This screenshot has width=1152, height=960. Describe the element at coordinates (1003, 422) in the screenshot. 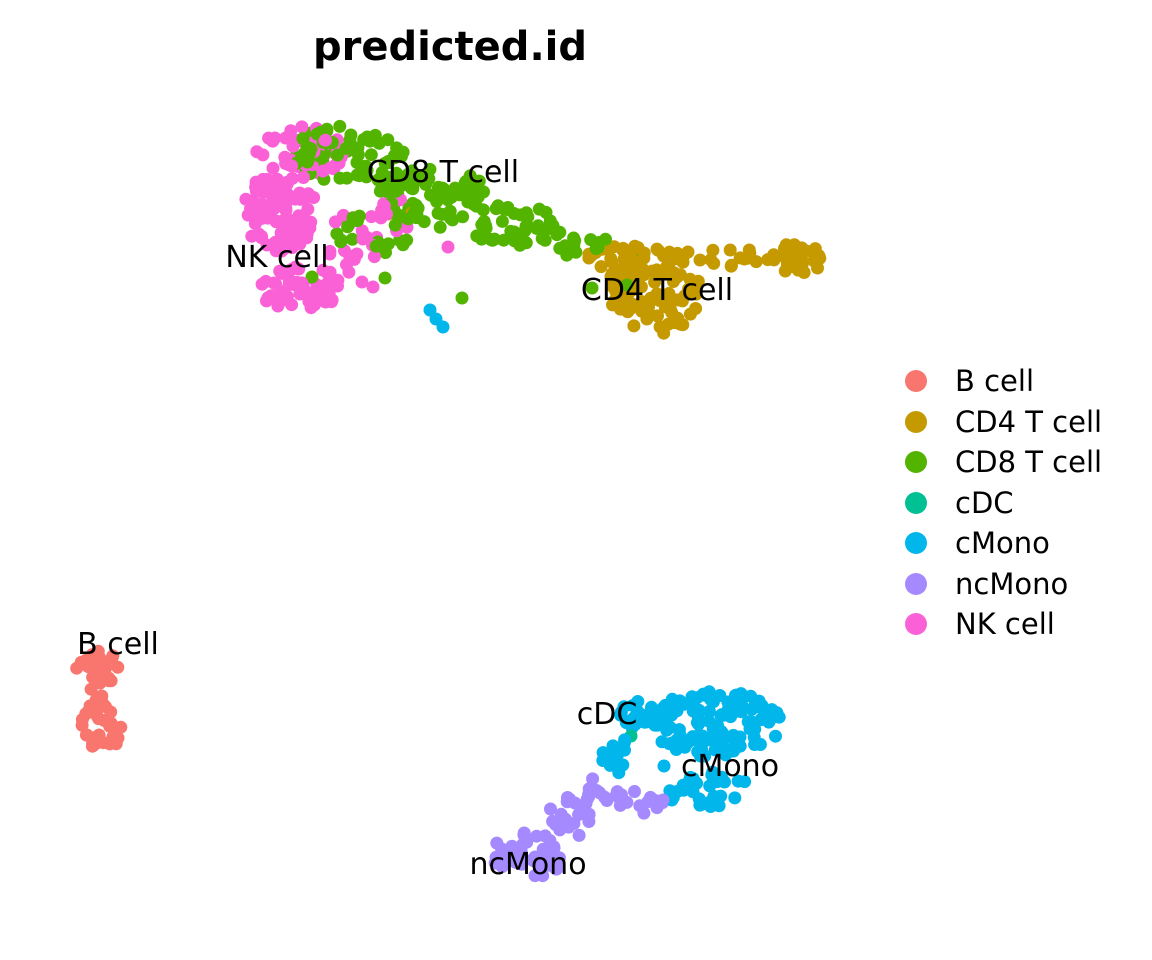

I see `legend-item-cd4-t-cell: CD4 T cell` at that location.